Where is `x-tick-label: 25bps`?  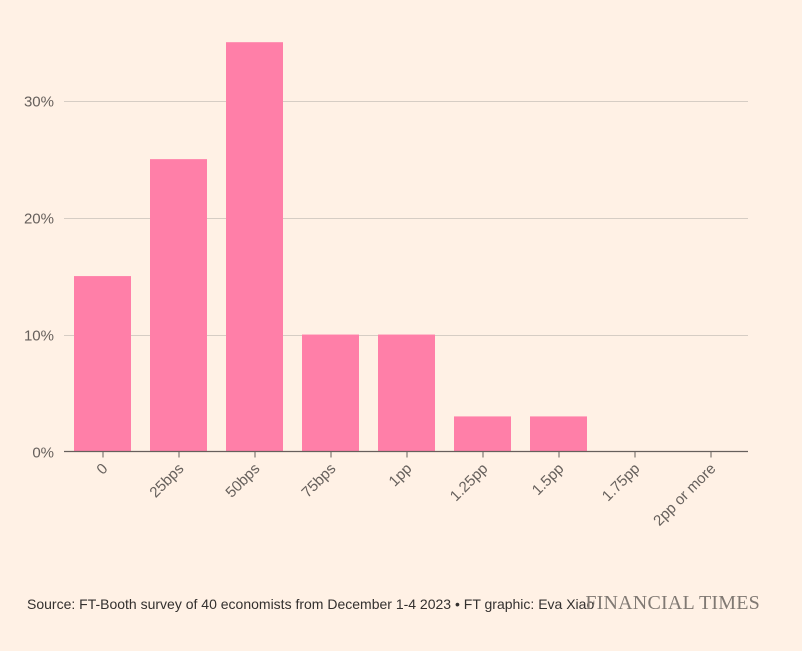
x-tick-label: 25bps is located at coordinates (166, 480).